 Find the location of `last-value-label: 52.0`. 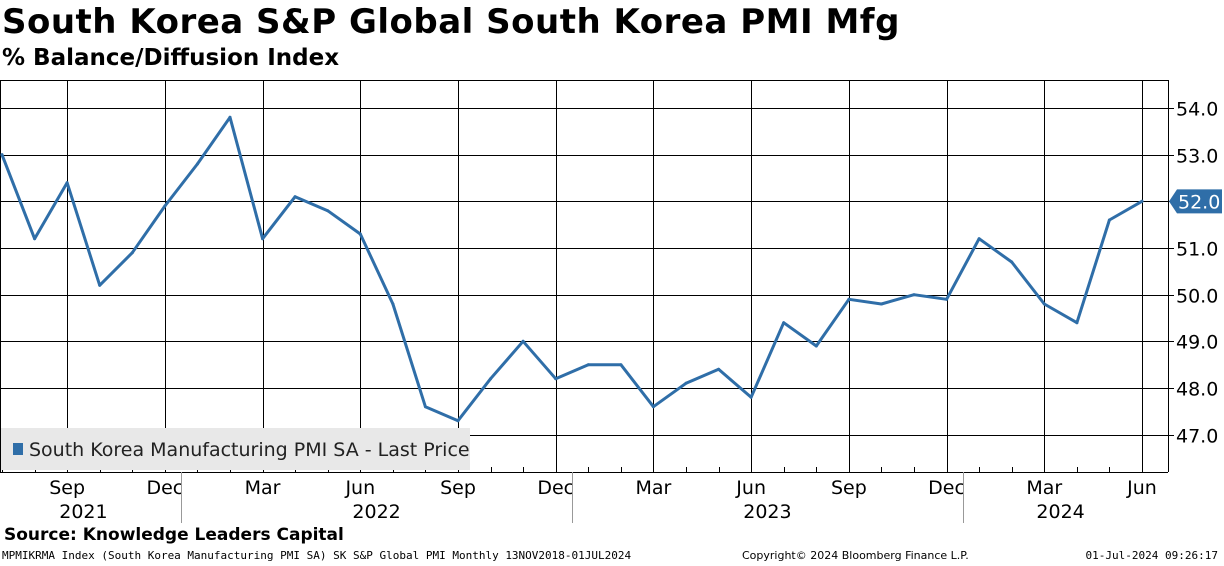

last-value-label: 52.0 is located at coordinates (1199, 202).